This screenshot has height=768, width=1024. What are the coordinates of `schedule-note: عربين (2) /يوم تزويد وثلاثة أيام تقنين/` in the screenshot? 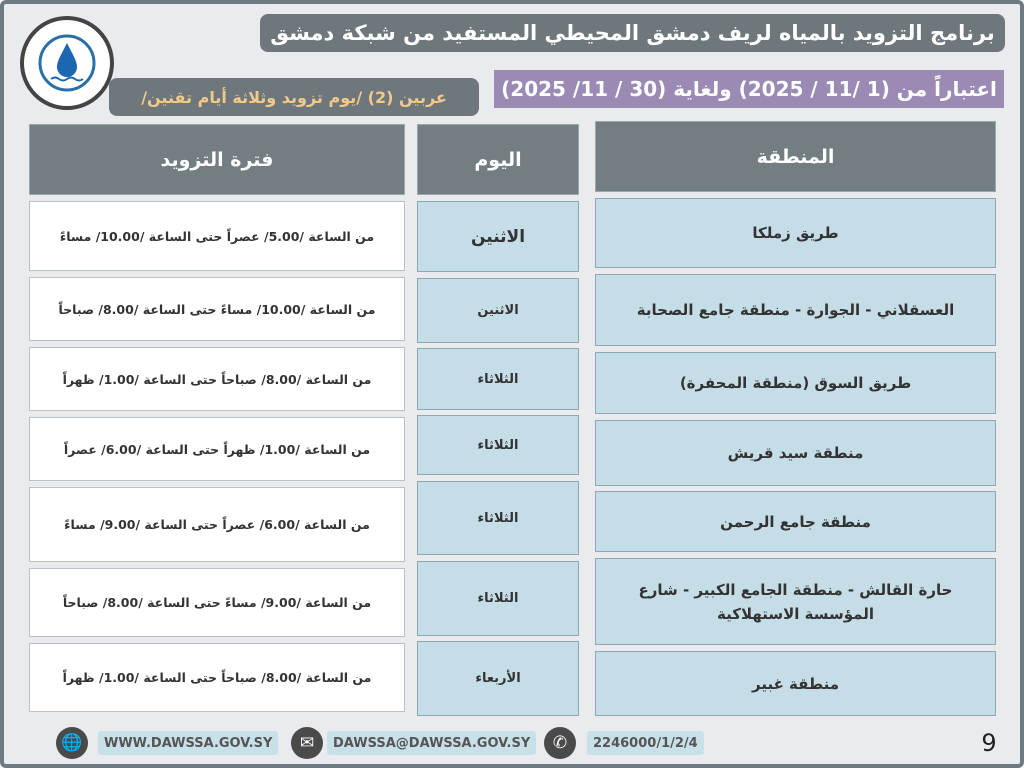 It's located at (294, 97).